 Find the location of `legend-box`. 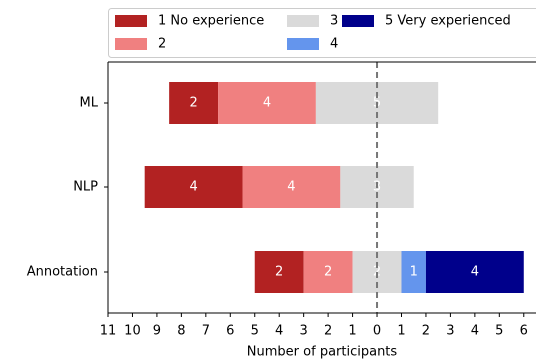

legend-box is located at coordinates (322, 33).